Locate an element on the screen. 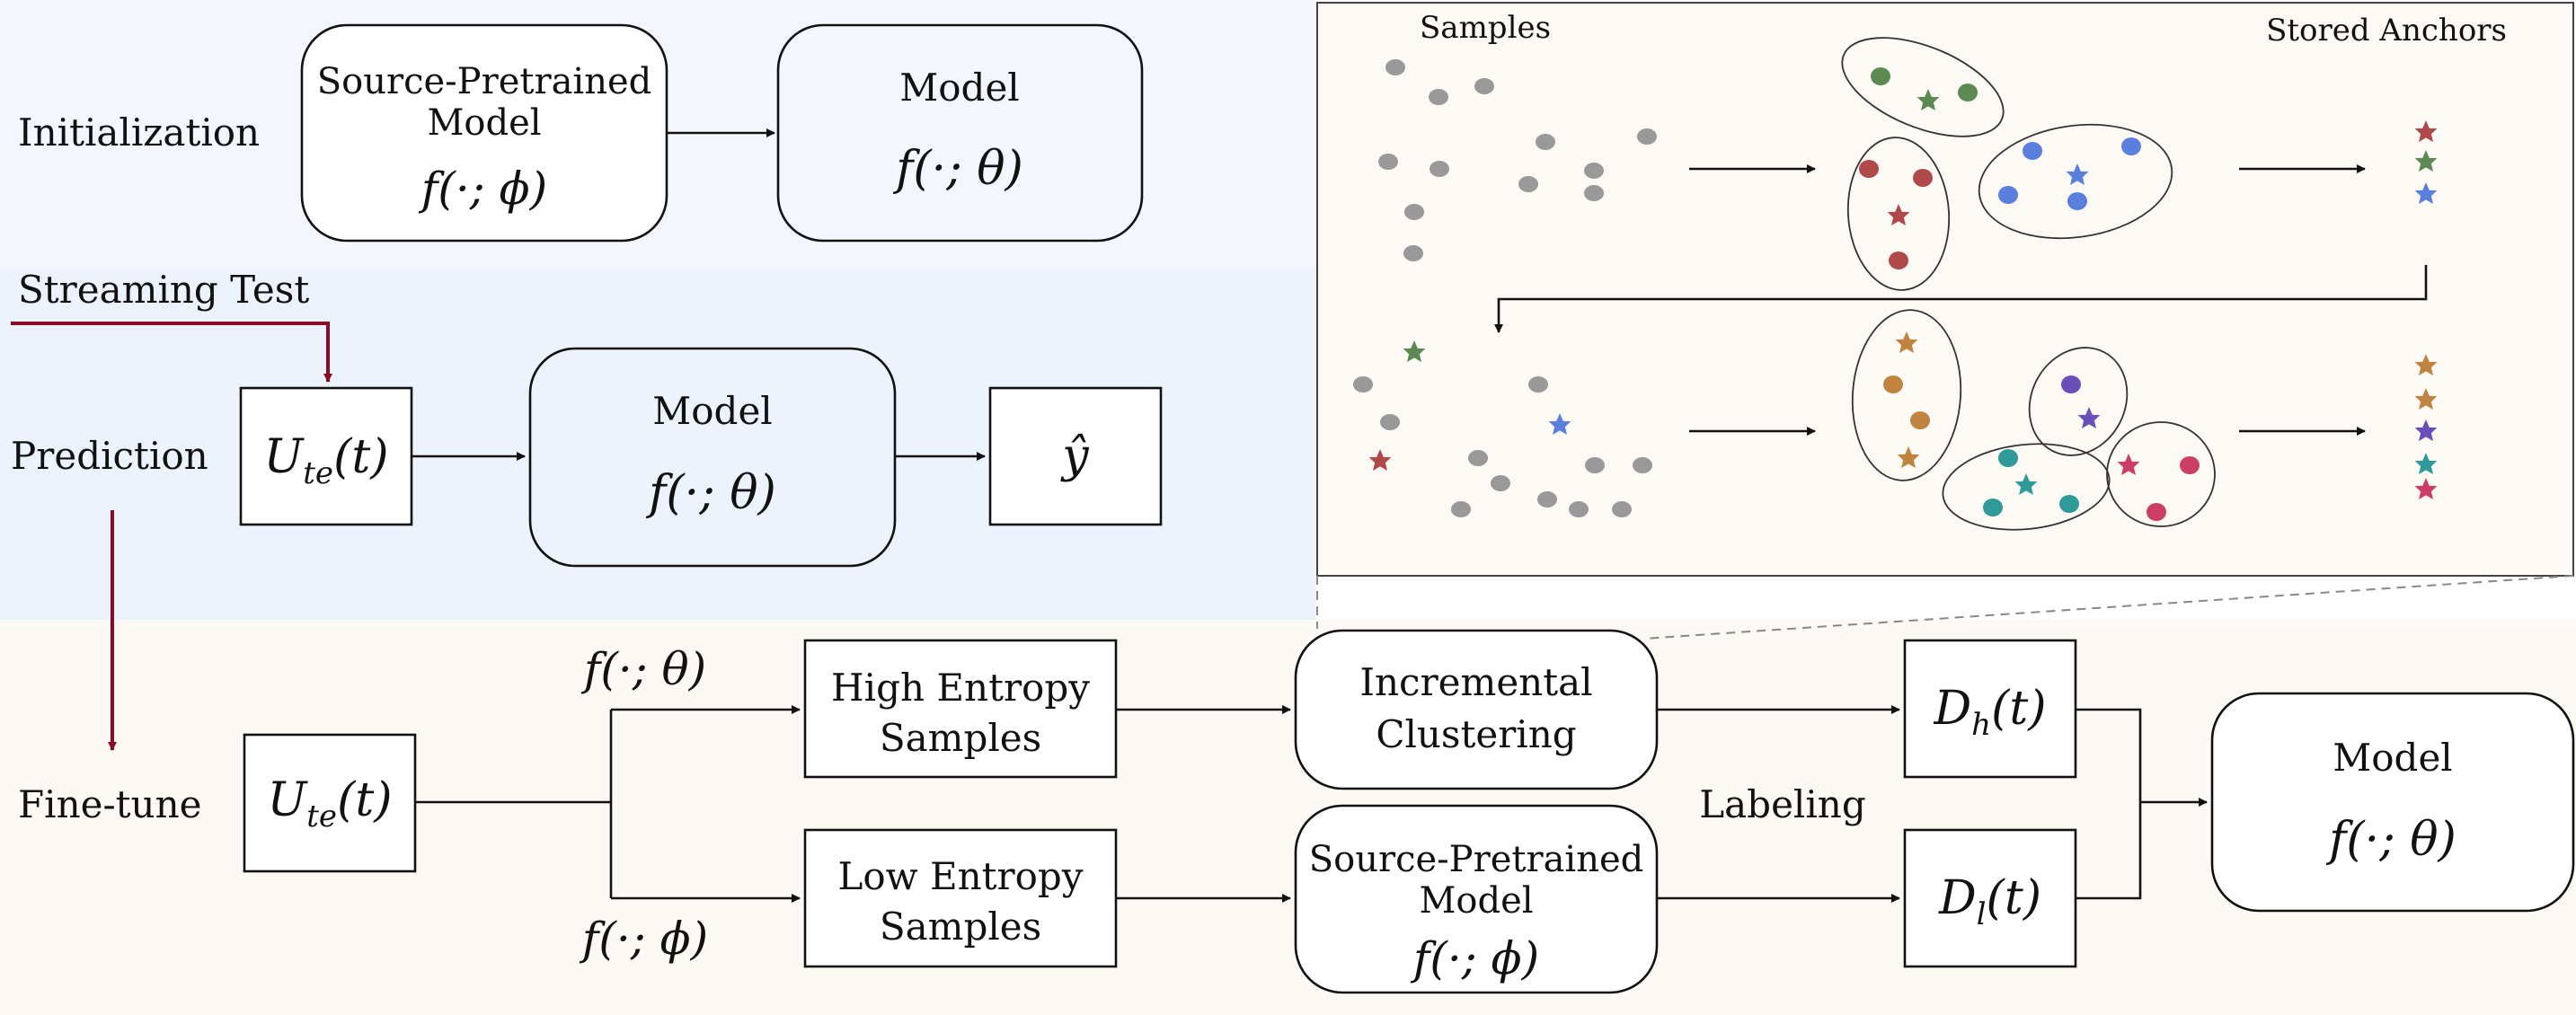 The height and width of the screenshot is (1015, 2576). high-entropy-line2: Samples is located at coordinates (960, 738).